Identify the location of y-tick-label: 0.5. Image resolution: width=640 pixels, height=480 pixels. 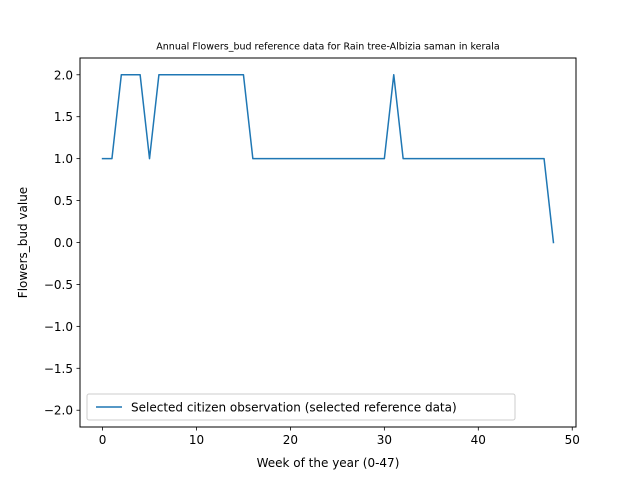
(63, 201).